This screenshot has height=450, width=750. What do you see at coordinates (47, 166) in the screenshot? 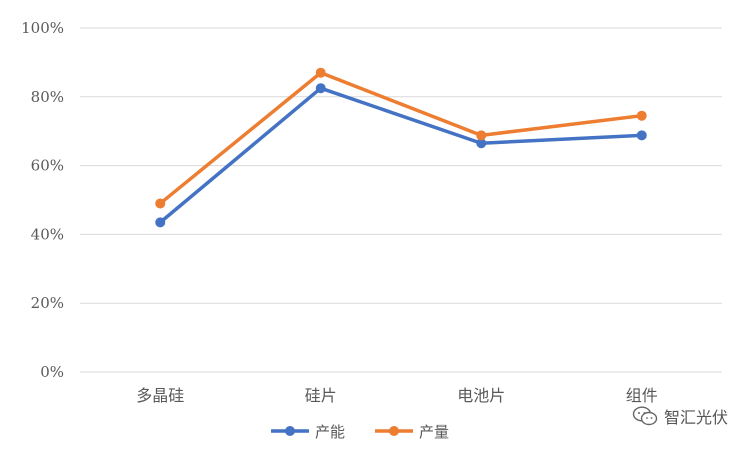
I see `y-tick-label: 60%` at bounding box center [47, 166].